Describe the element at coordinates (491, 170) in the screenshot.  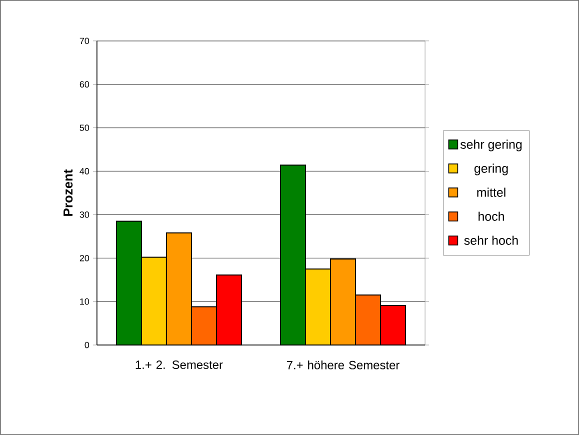
I see `legend-label: gering` at that location.